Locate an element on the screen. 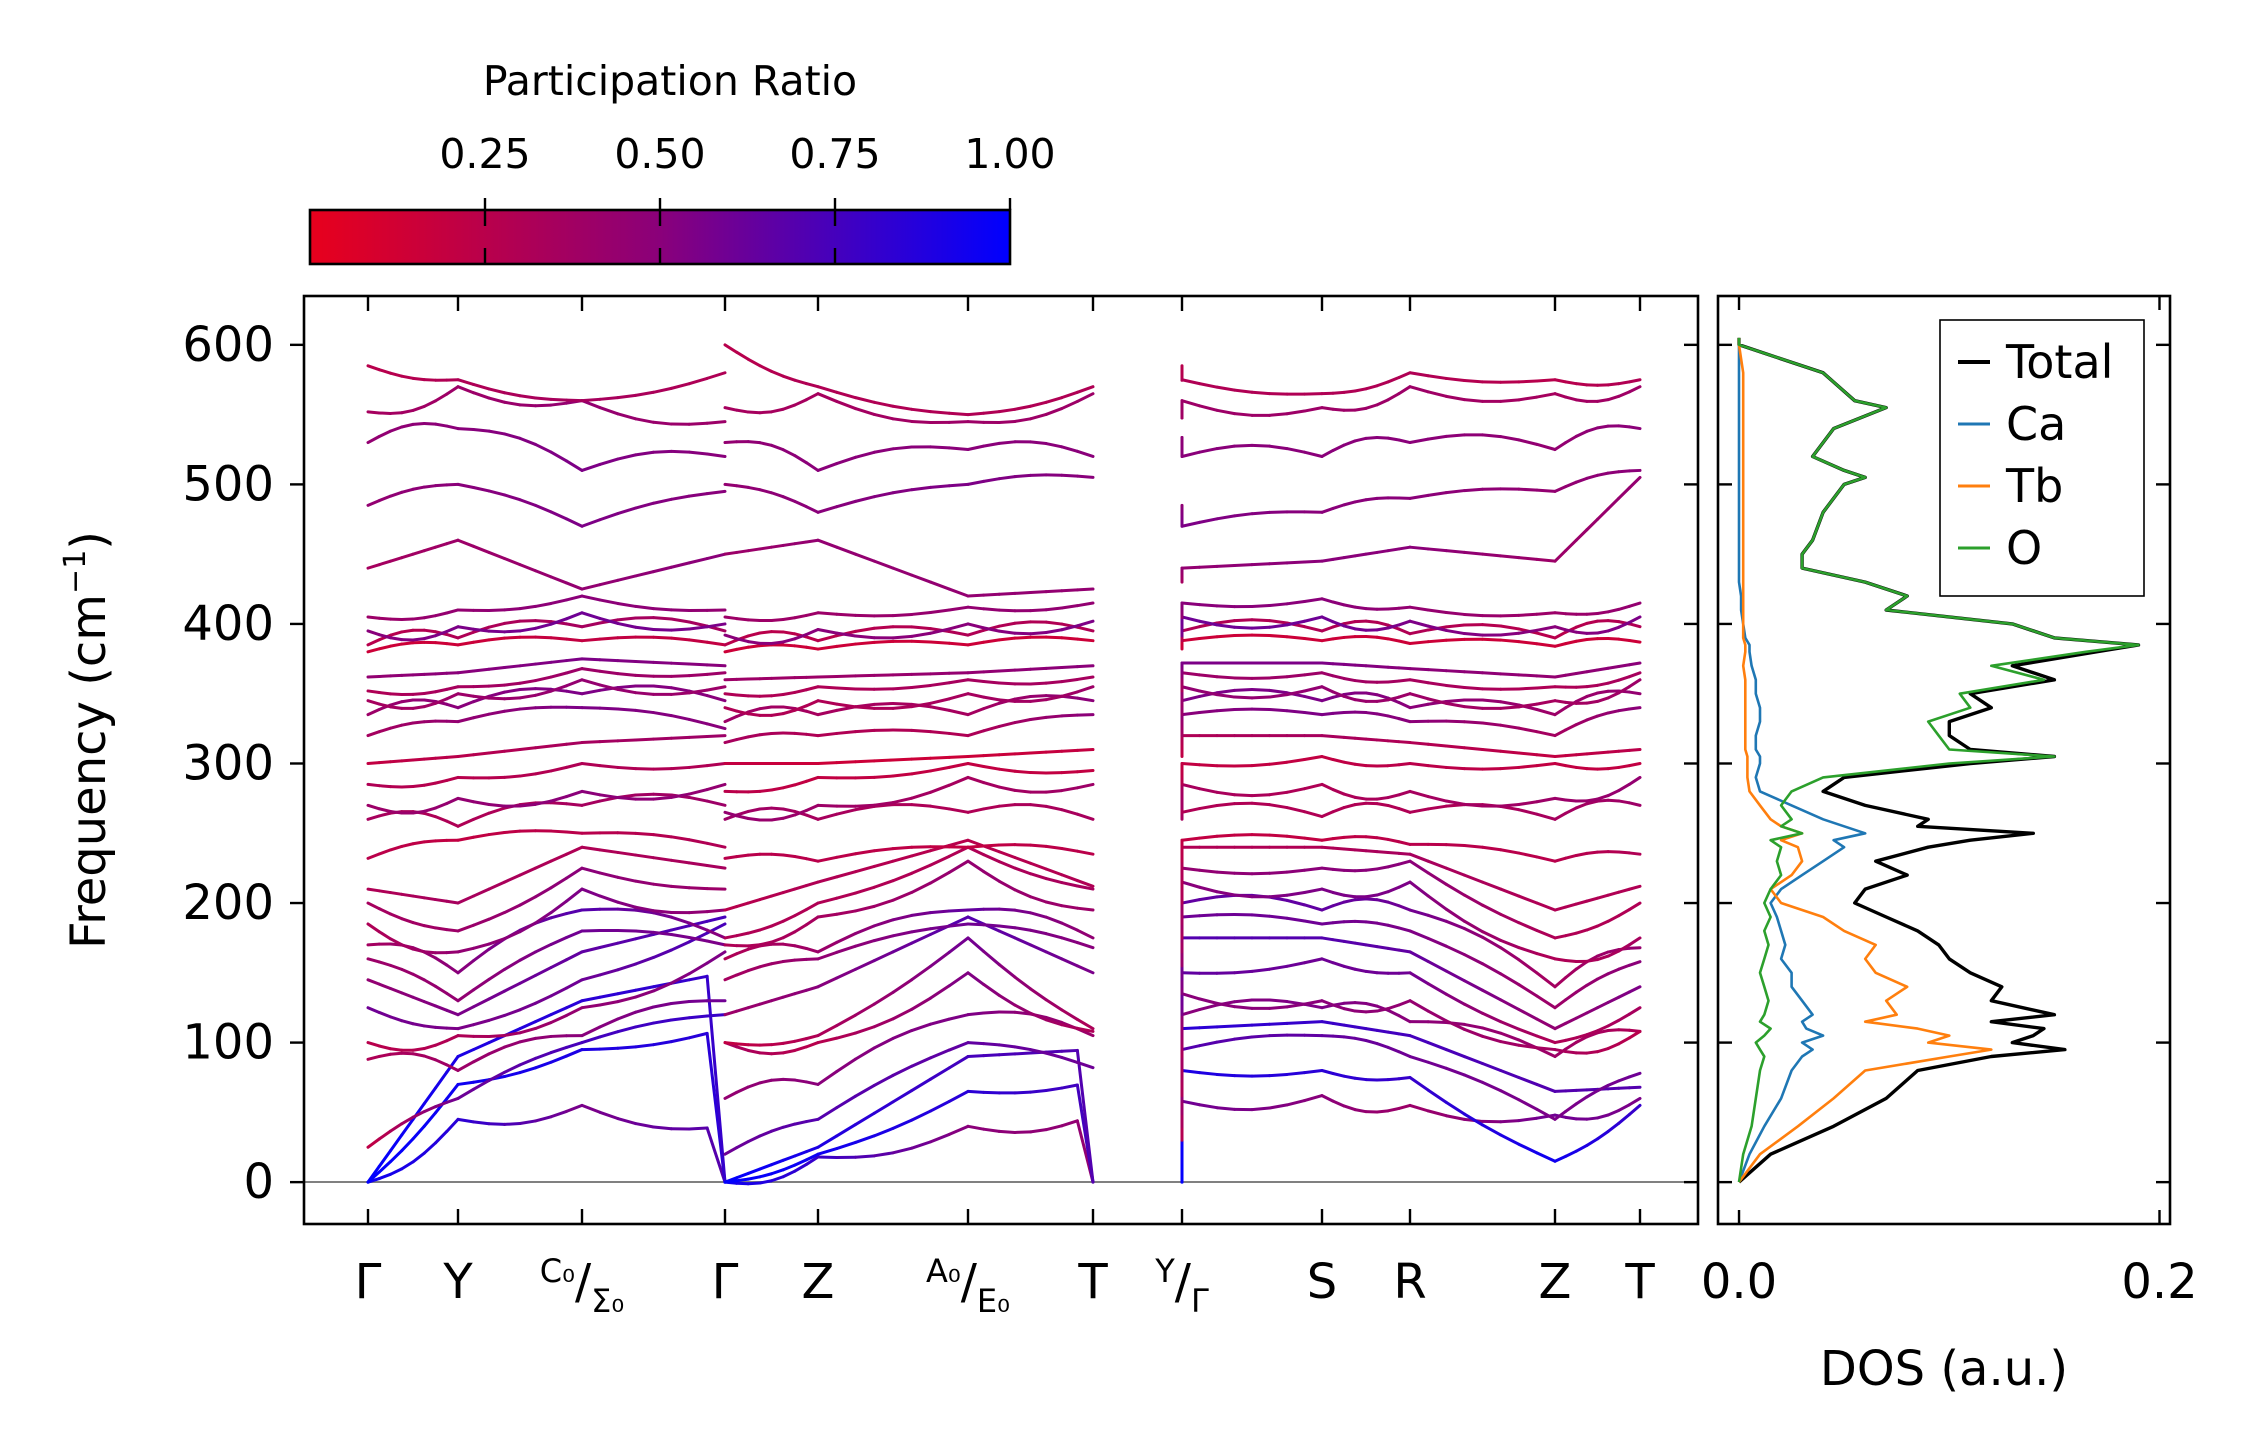  colorbar-tick-label: 0.25 is located at coordinates (484, 154).